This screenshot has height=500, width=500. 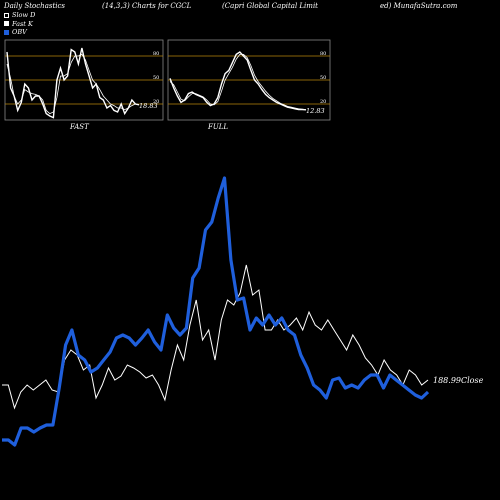 I want to click on fast-tick-label: 80, so click(x=156, y=54).